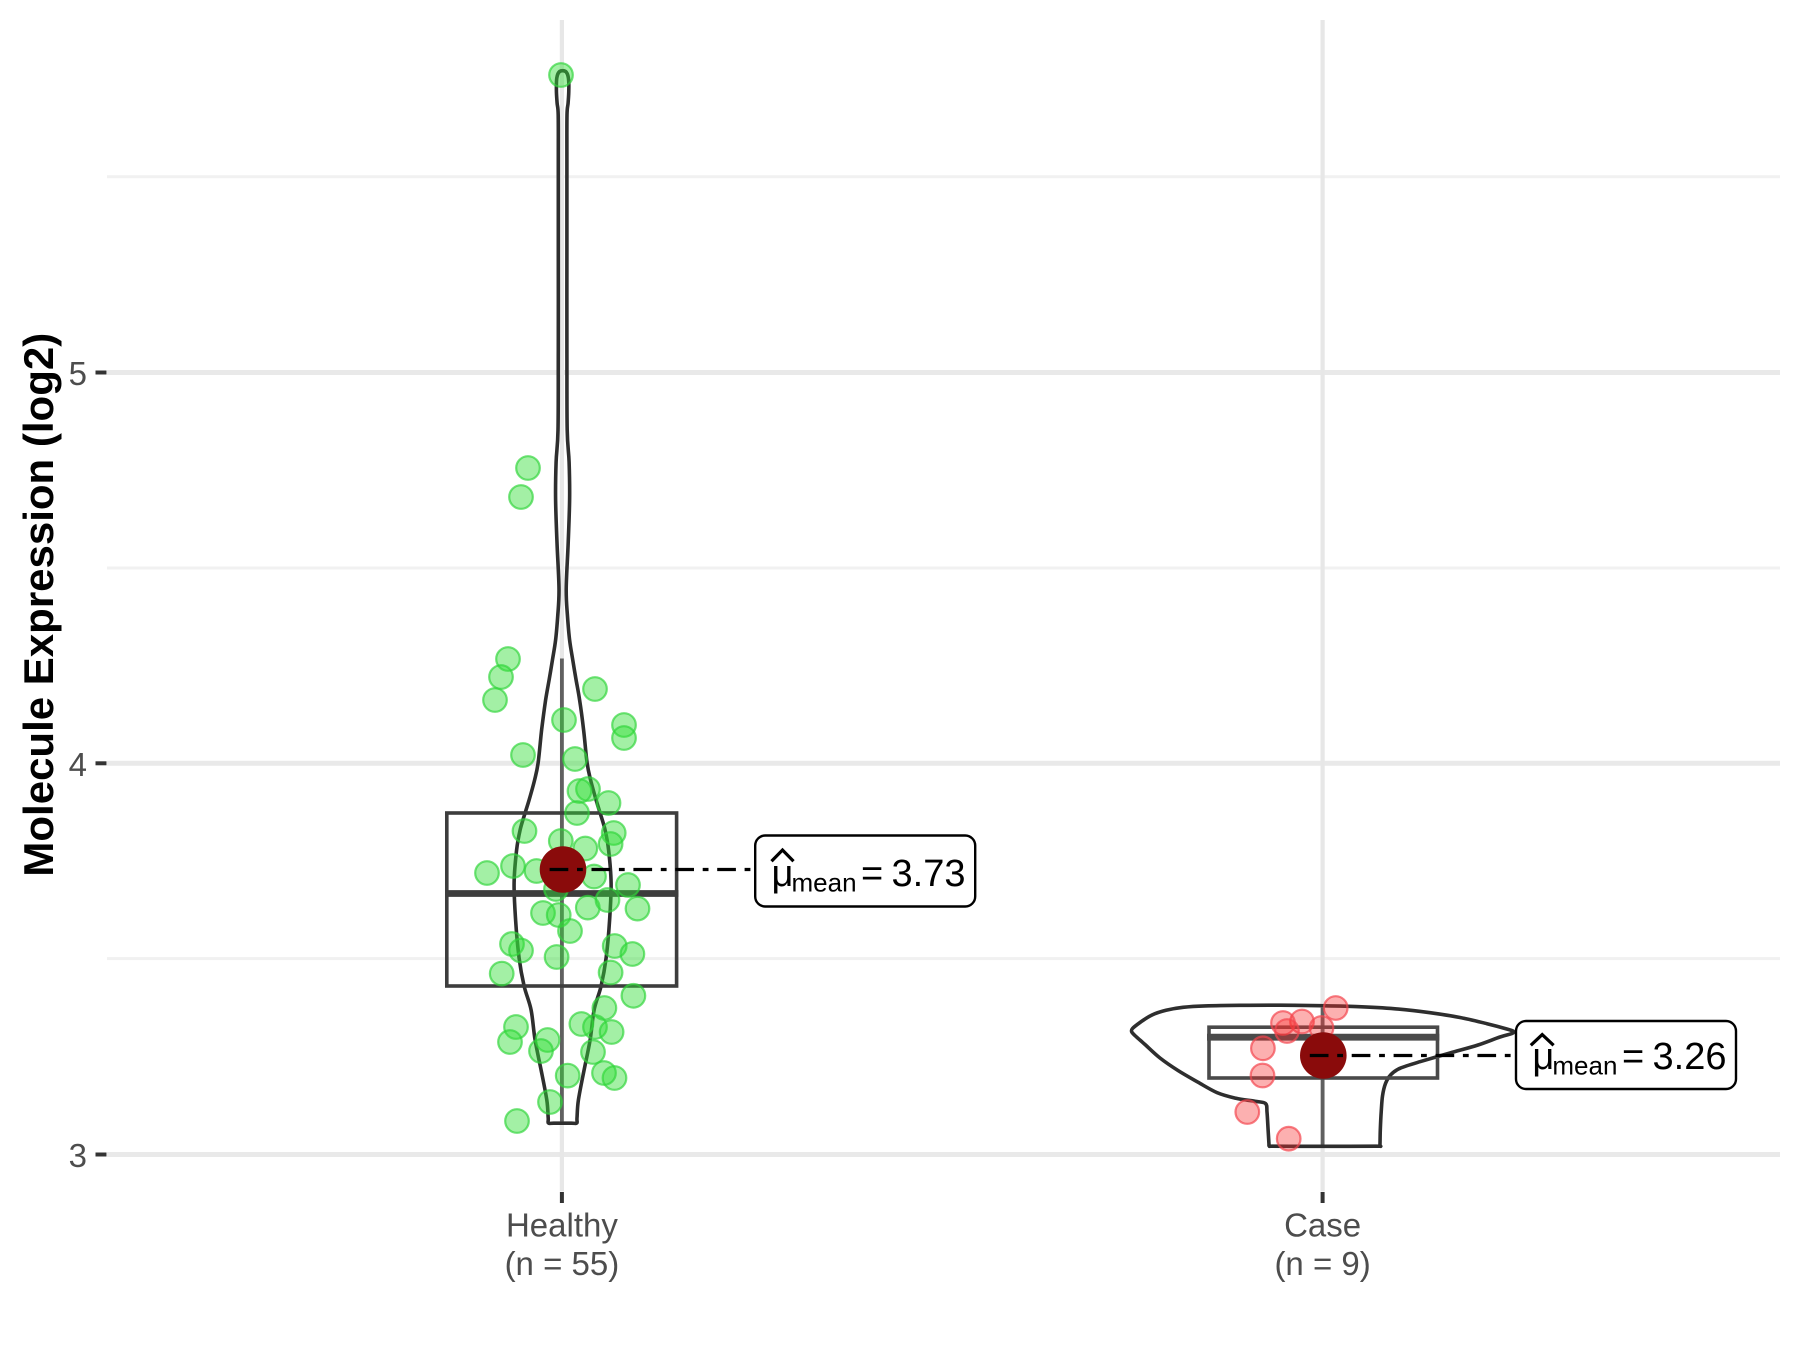  I want to click on svg-text: (n = 9), so click(1322, 1263).